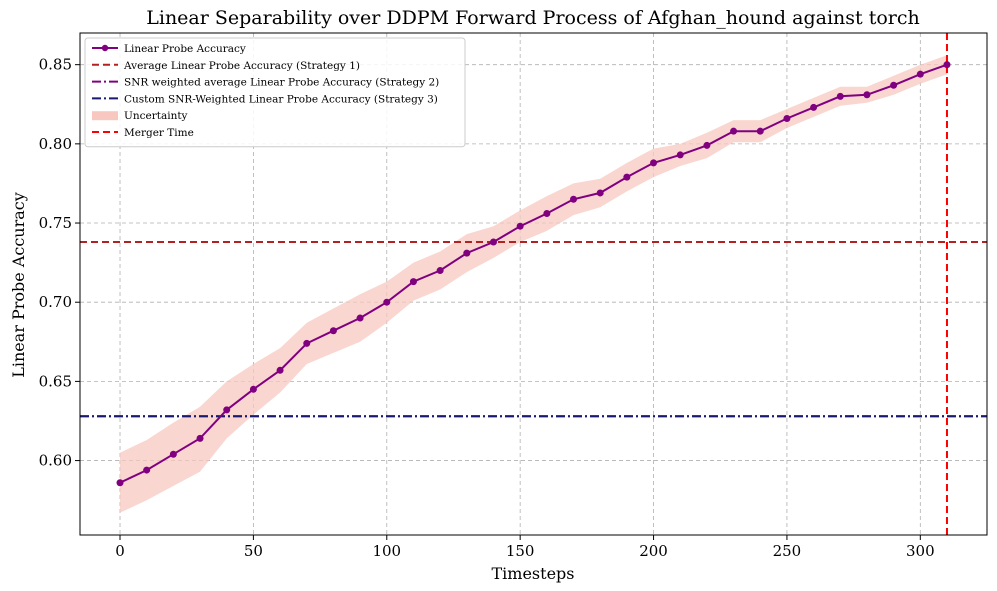 The height and width of the screenshot is (591, 997). I want to click on legend-box, so click(275, 92).